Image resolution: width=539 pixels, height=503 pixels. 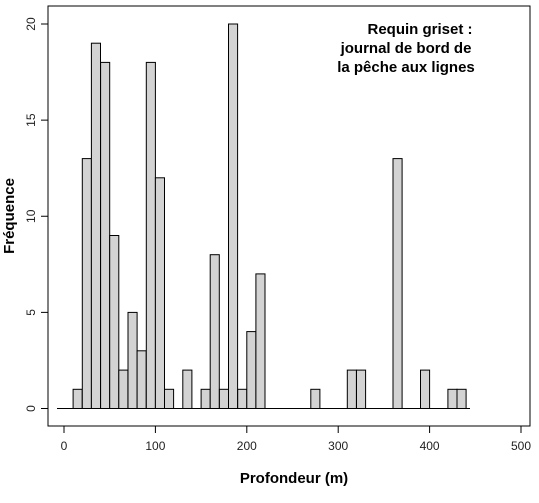 I want to click on x-tick-label-400: 400, so click(x=430, y=446).